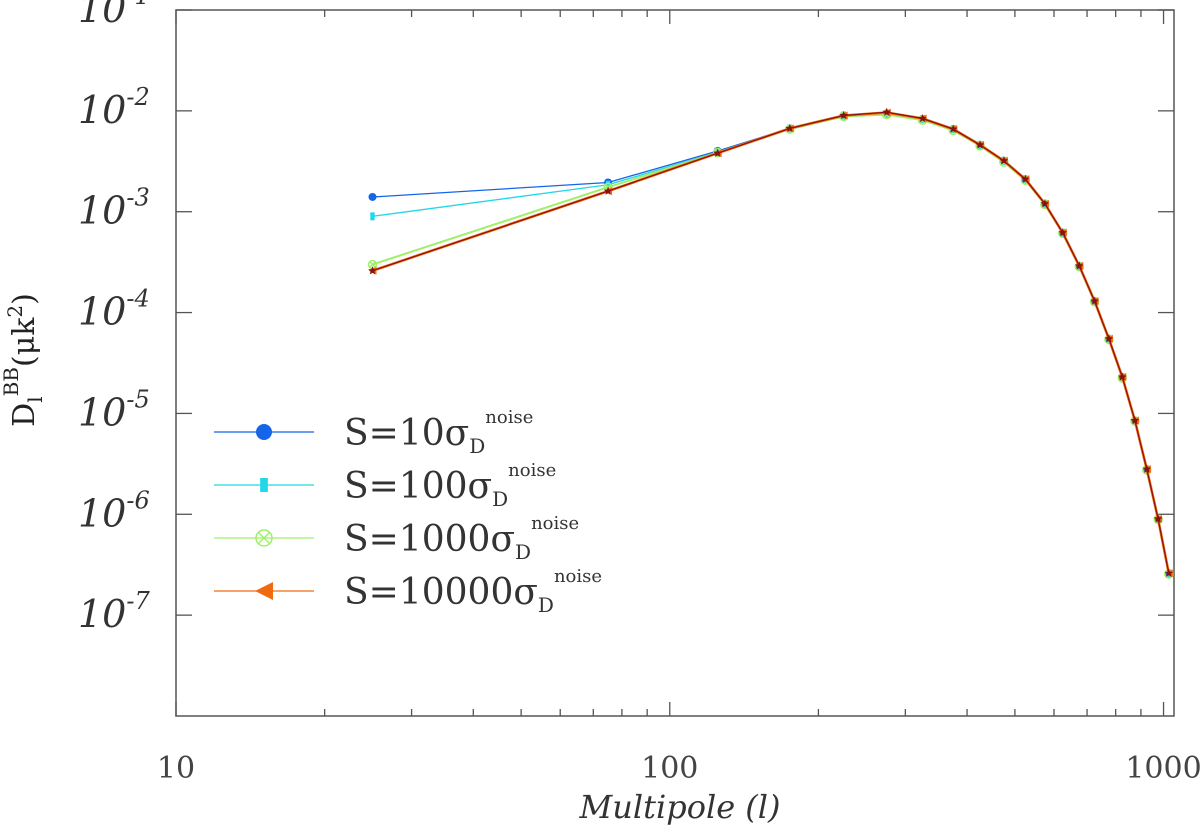 The width and height of the screenshot is (1200, 836). I want to click on legend-label: S=100σDnoise, so click(450, 485).